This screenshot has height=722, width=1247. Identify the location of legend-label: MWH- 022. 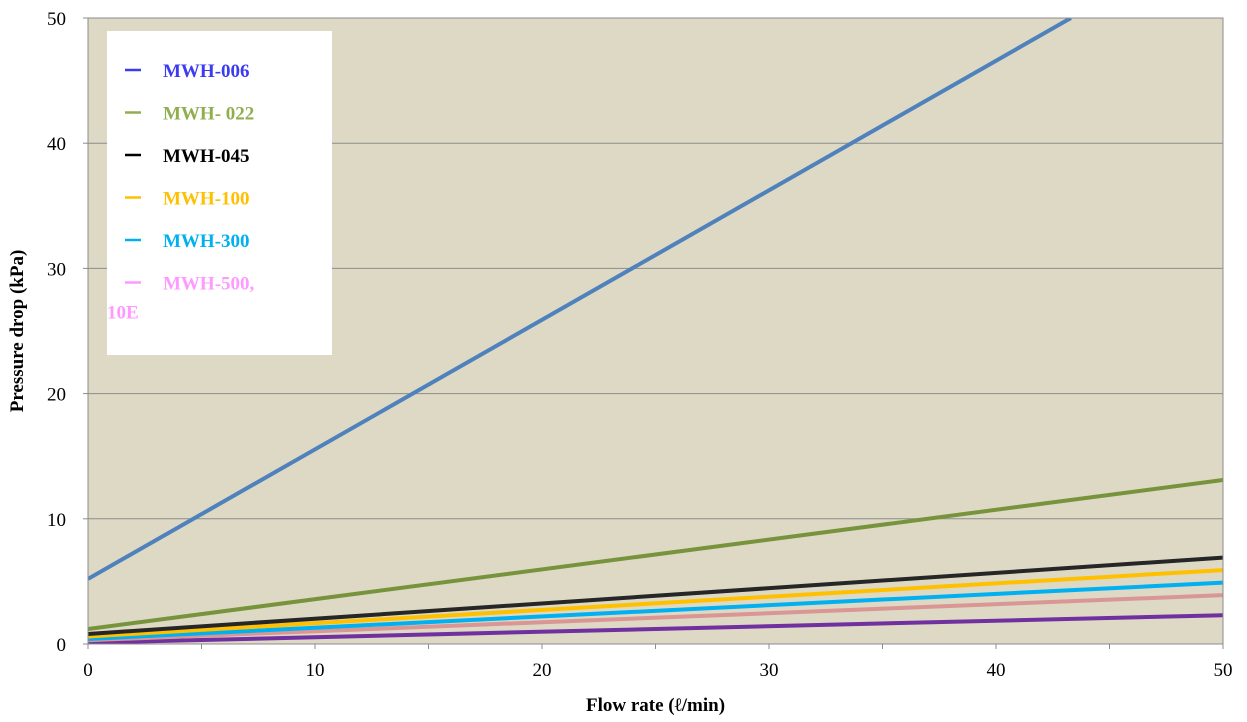
(208, 114).